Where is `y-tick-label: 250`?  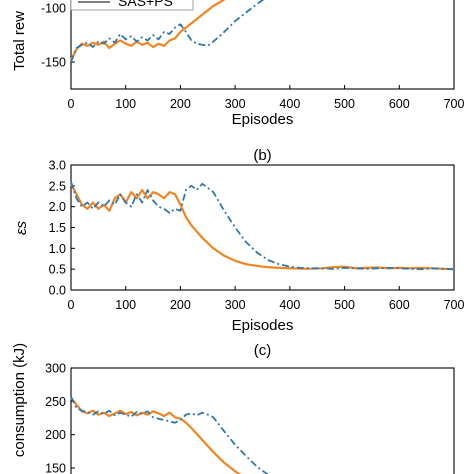 y-tick-label: 250 is located at coordinates (55, 402).